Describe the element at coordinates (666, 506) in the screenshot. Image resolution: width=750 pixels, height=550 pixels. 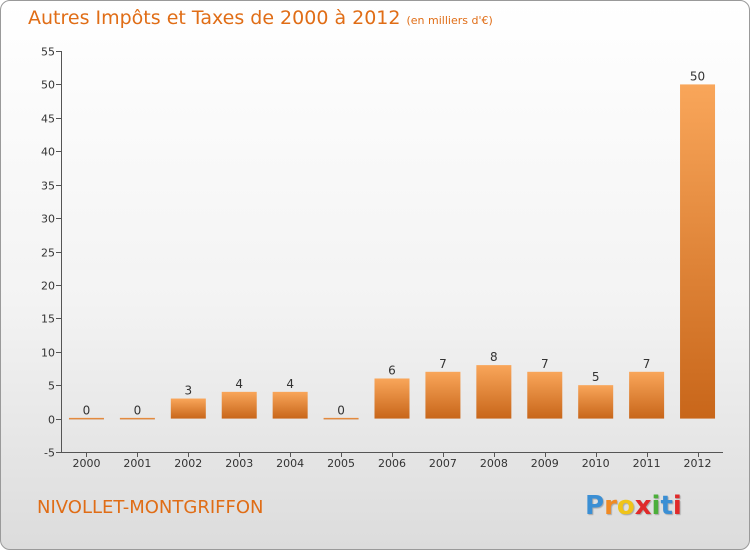
I see `logo-letter: t` at that location.